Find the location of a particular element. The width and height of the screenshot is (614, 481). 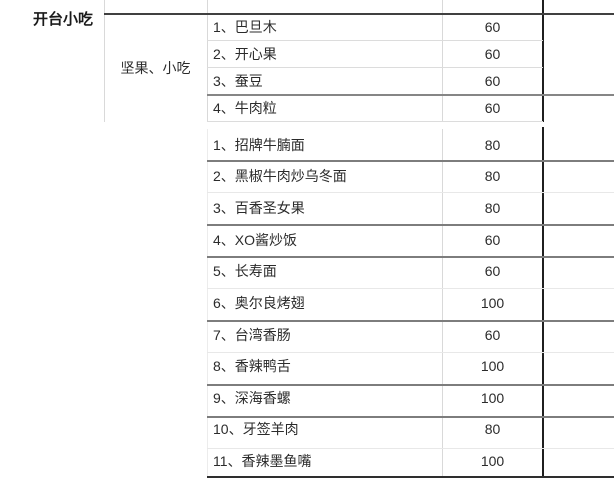

table-row: 4、XO酱炒饭 60 is located at coordinates (375, 240).